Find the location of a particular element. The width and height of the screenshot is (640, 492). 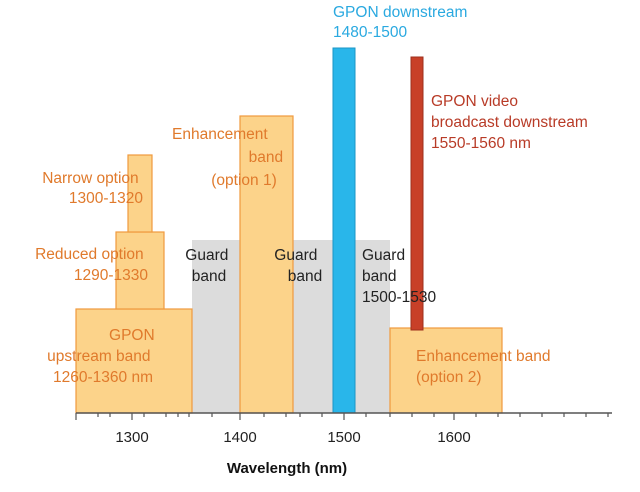

guard-band-2-bar is located at coordinates (313, 326).